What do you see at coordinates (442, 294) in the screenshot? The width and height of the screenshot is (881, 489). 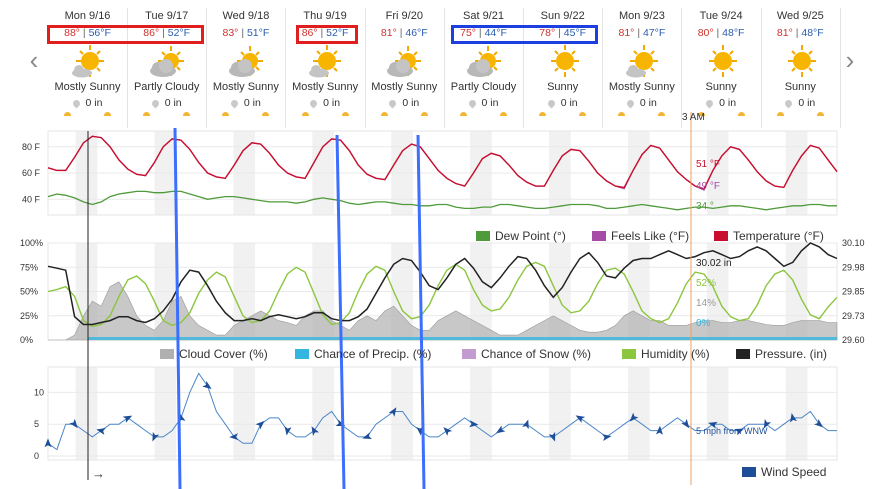 I see `humidity-line` at bounding box center [442, 294].